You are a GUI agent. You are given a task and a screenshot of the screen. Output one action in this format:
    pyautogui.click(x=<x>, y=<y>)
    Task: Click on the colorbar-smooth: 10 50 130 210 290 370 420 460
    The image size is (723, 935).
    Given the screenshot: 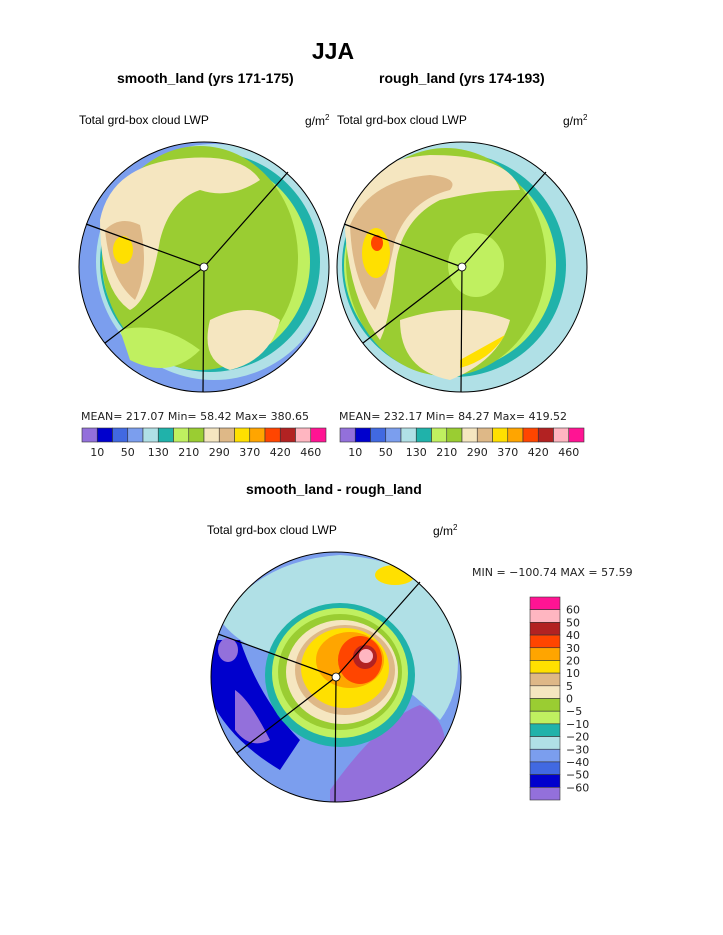 What is the action you would take?
    pyautogui.click(x=204, y=443)
    